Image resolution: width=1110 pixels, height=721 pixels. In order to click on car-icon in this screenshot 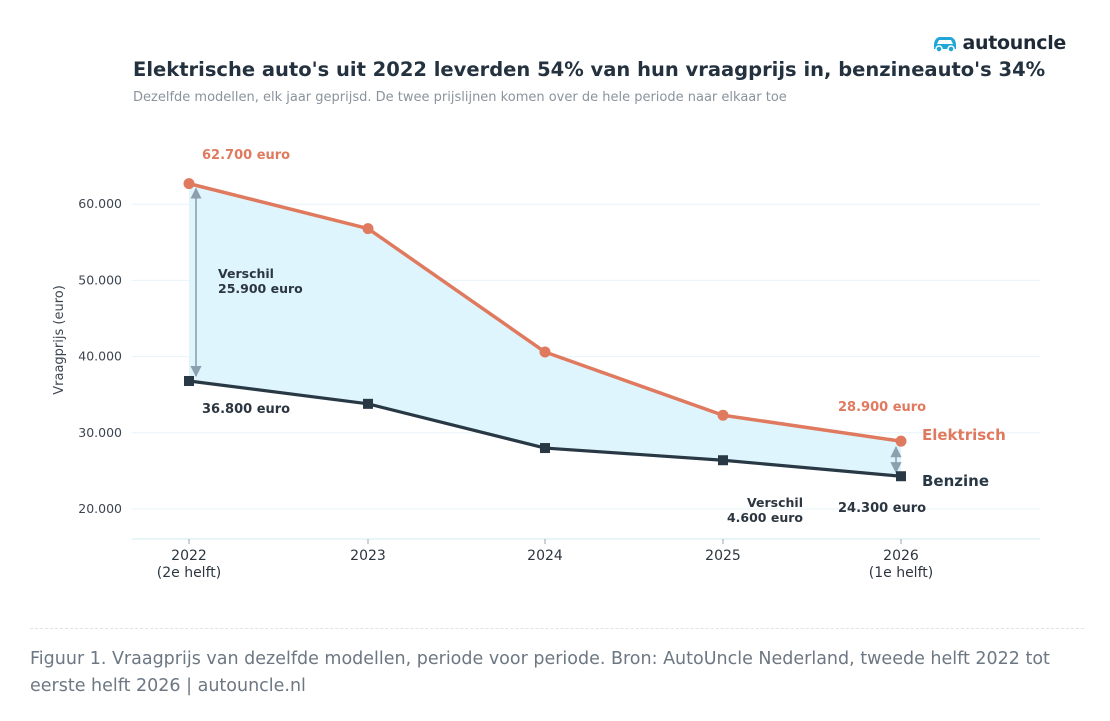, I will do `click(944, 45)`.